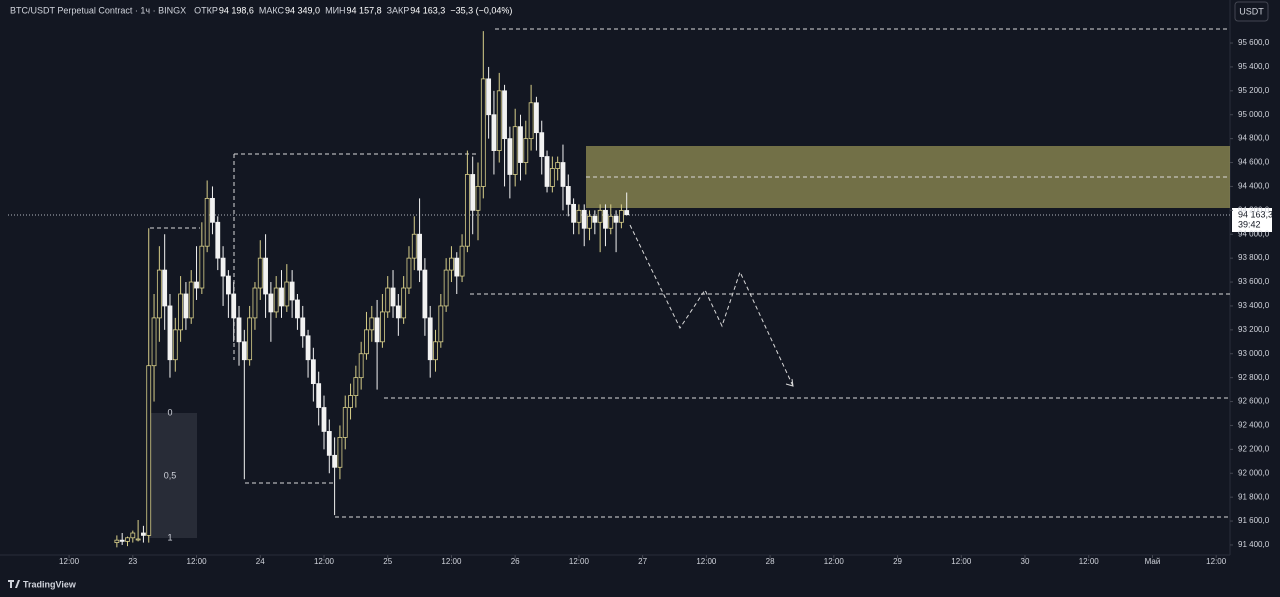  I want to click on fib-box, so click(172, 475).